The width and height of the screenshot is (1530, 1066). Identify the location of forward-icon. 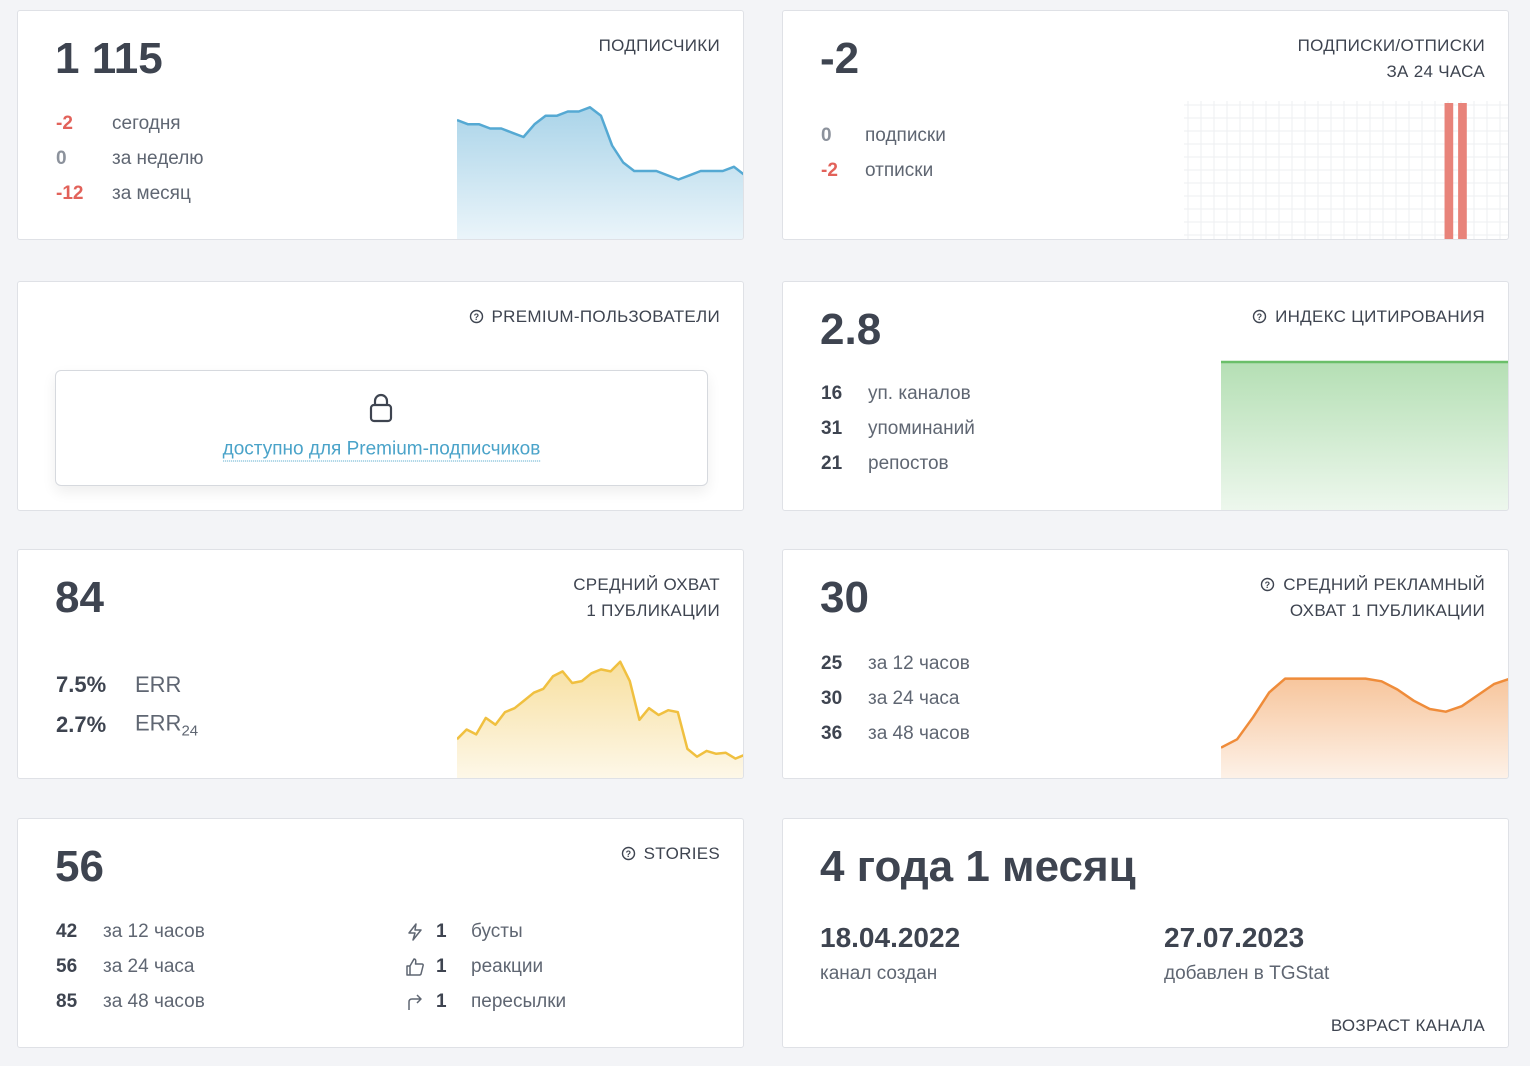
(415, 1002).